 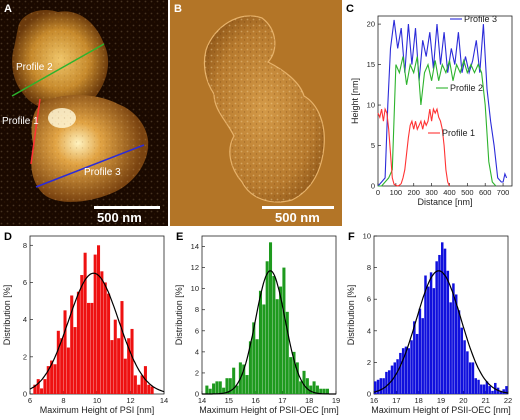 What do you see at coordinates (164, 400) in the screenshot?
I see `x-tick-label: 14` at bounding box center [164, 400].